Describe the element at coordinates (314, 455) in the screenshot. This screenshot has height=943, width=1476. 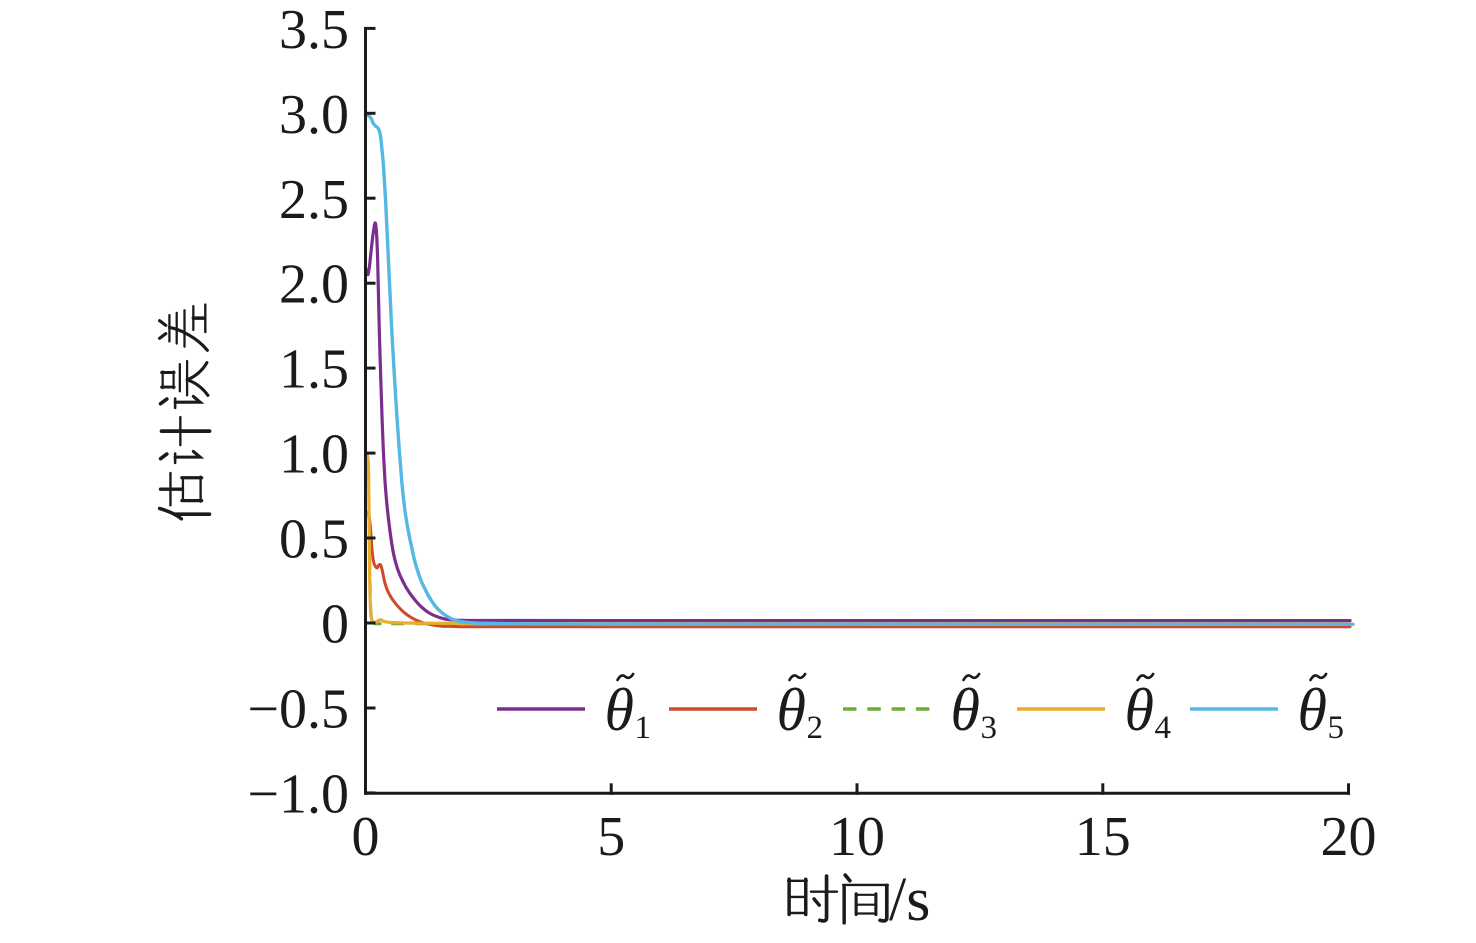
I see `svg-text: 1.0` at that location.